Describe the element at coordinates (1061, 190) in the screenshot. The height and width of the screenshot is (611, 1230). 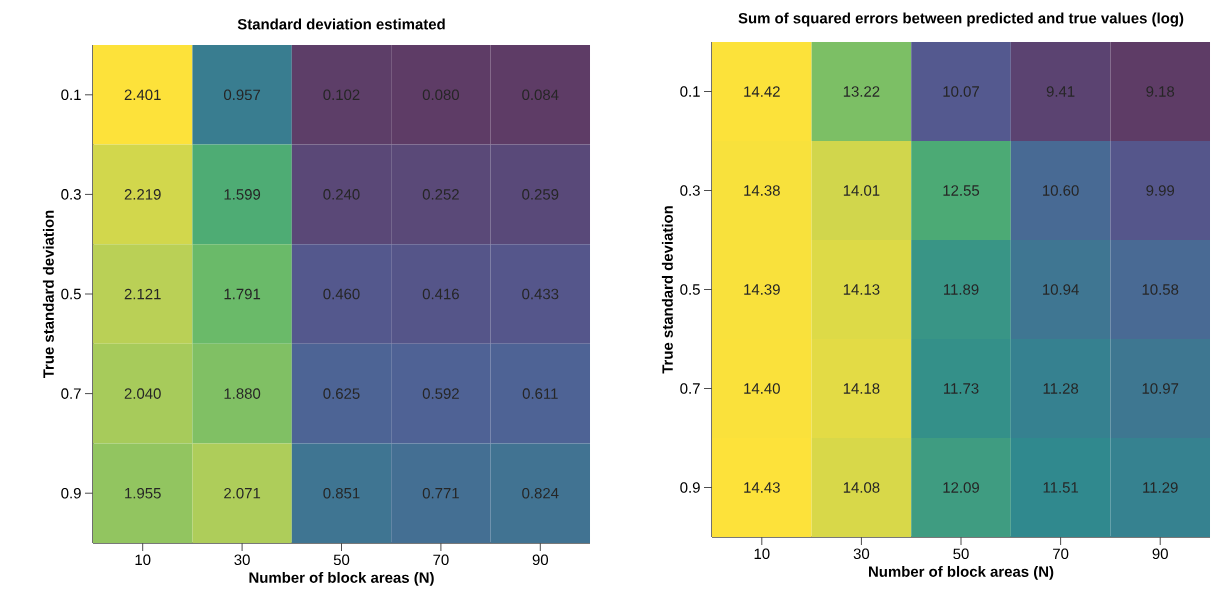
I see `data-label: 10.60` at that location.